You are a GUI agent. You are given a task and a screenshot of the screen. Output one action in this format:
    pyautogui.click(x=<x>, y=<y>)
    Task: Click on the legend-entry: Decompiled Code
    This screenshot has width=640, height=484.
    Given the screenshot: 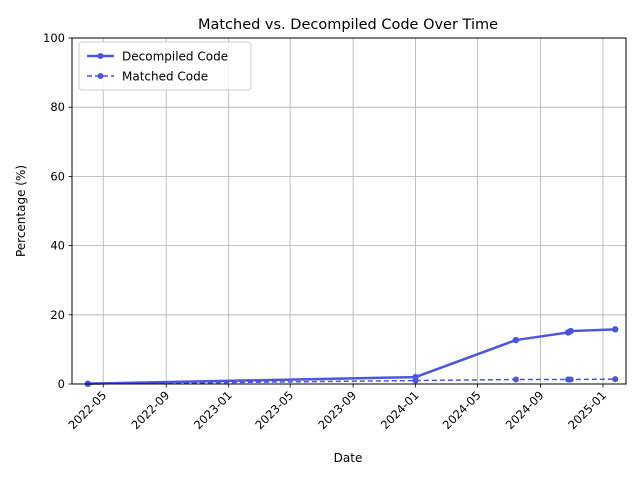 What is the action you would take?
    pyautogui.click(x=157, y=57)
    